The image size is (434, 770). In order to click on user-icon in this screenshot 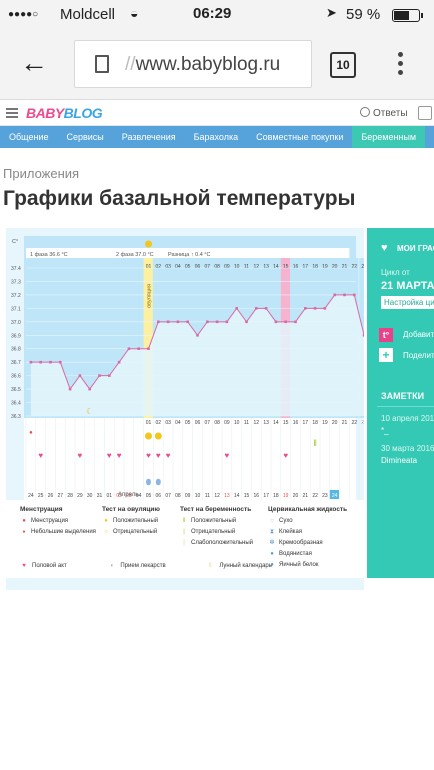, I will do `click(425, 113)`.